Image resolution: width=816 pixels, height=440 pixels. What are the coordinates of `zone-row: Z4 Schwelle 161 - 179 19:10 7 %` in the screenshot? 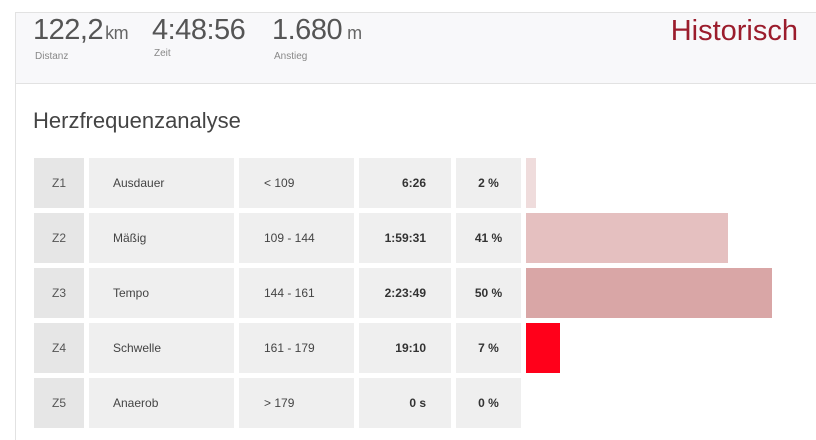 It's located at (408, 348).